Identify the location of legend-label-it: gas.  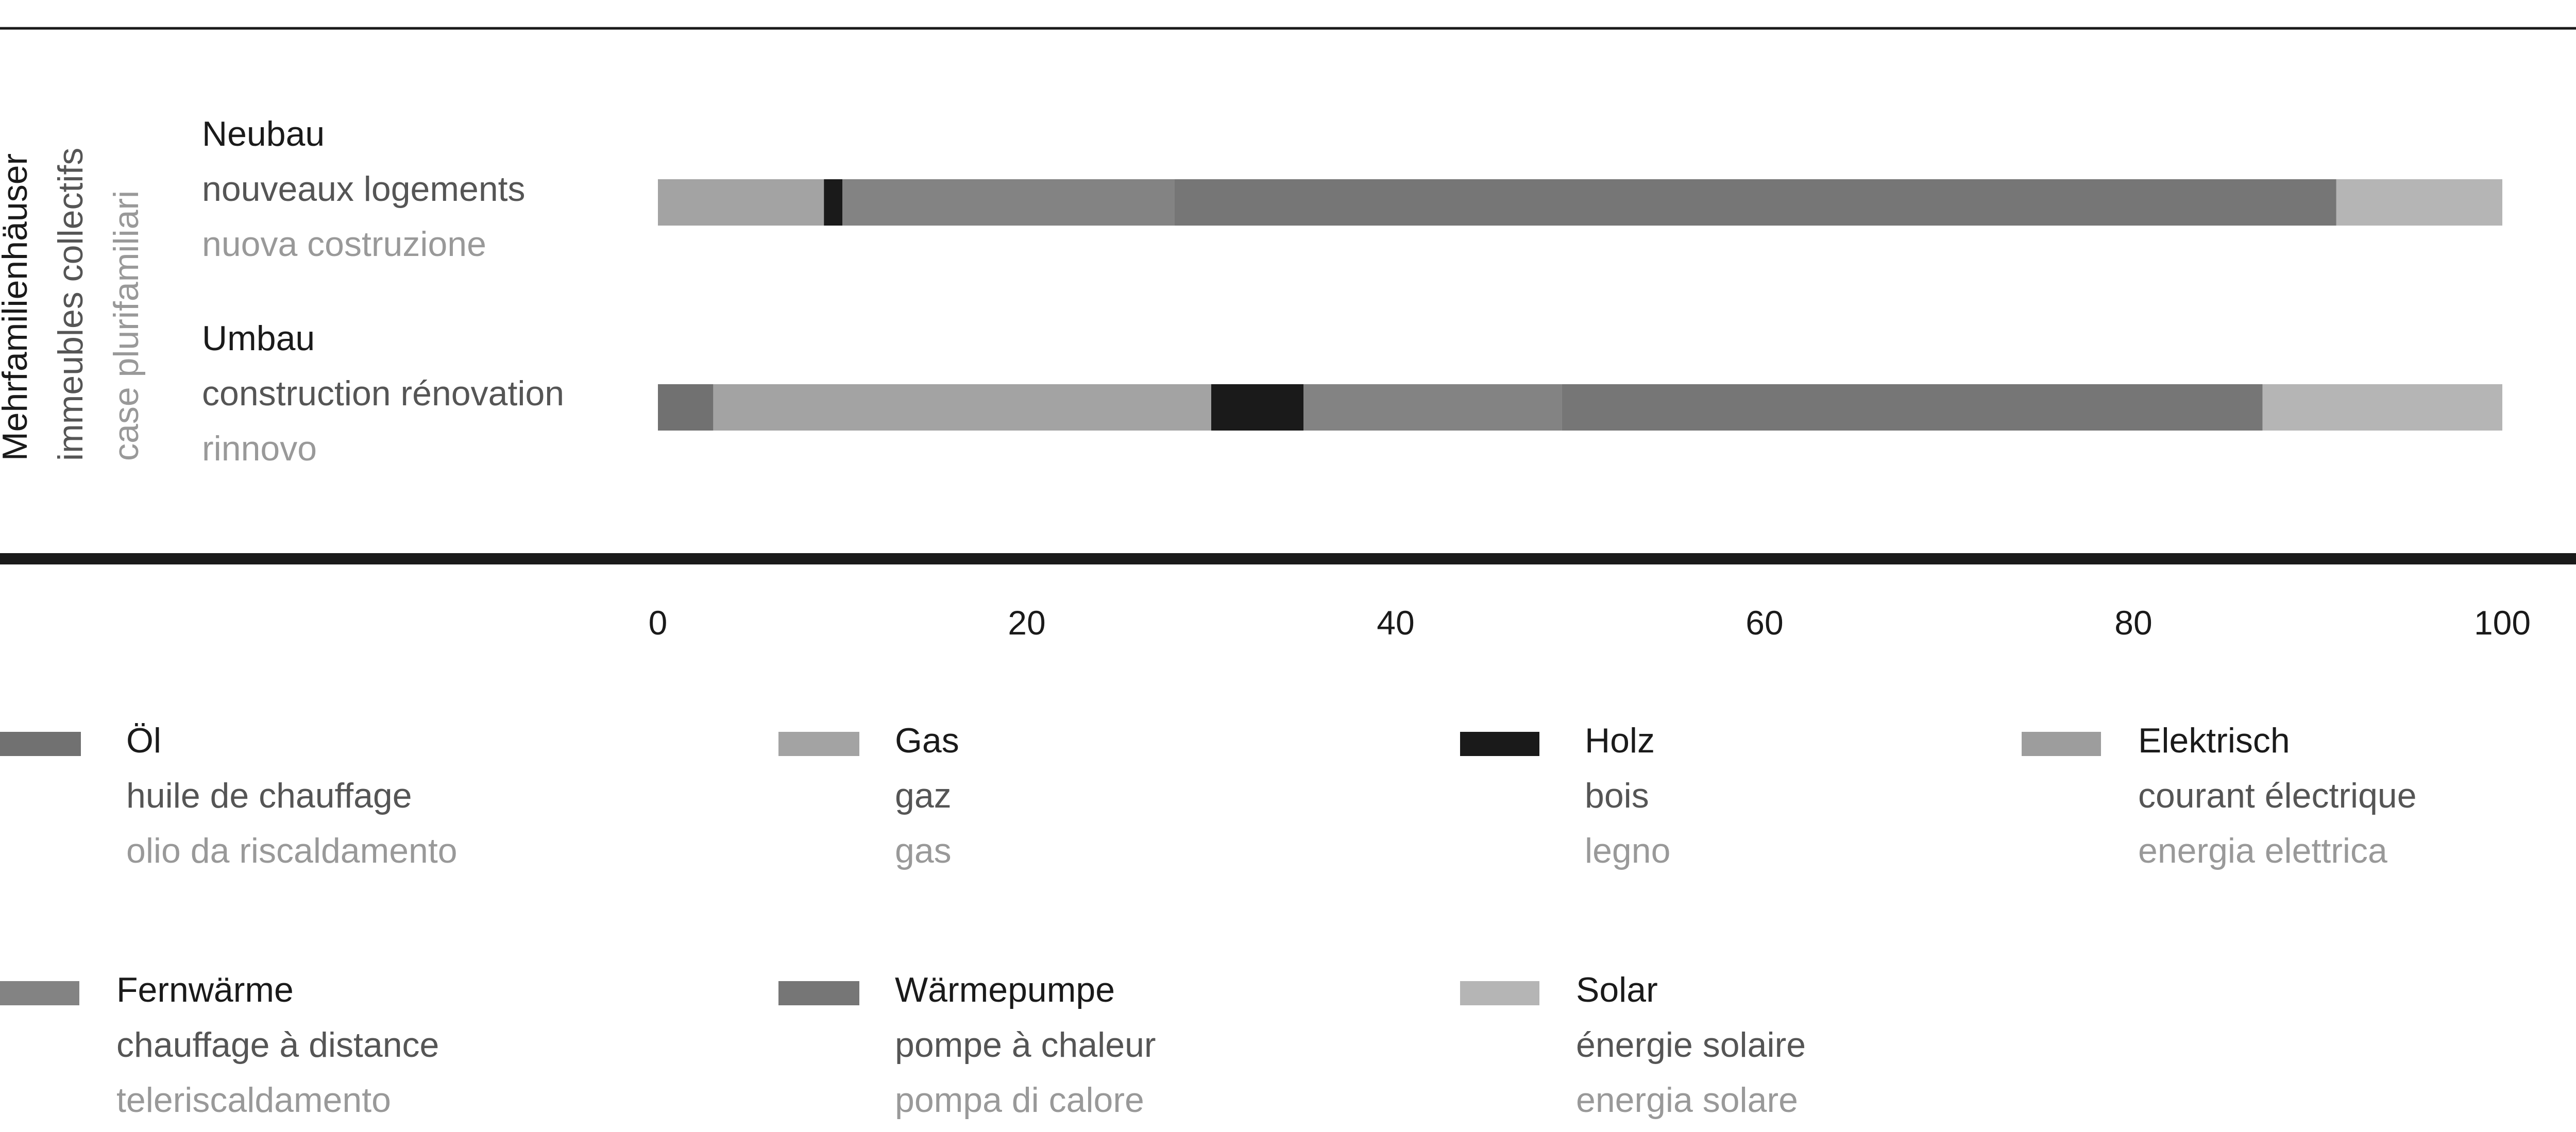
(923, 850).